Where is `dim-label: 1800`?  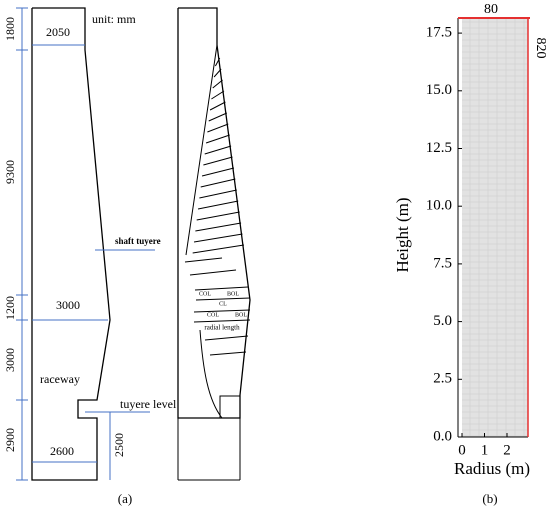 dim-label: 1800 is located at coordinates (10, 29).